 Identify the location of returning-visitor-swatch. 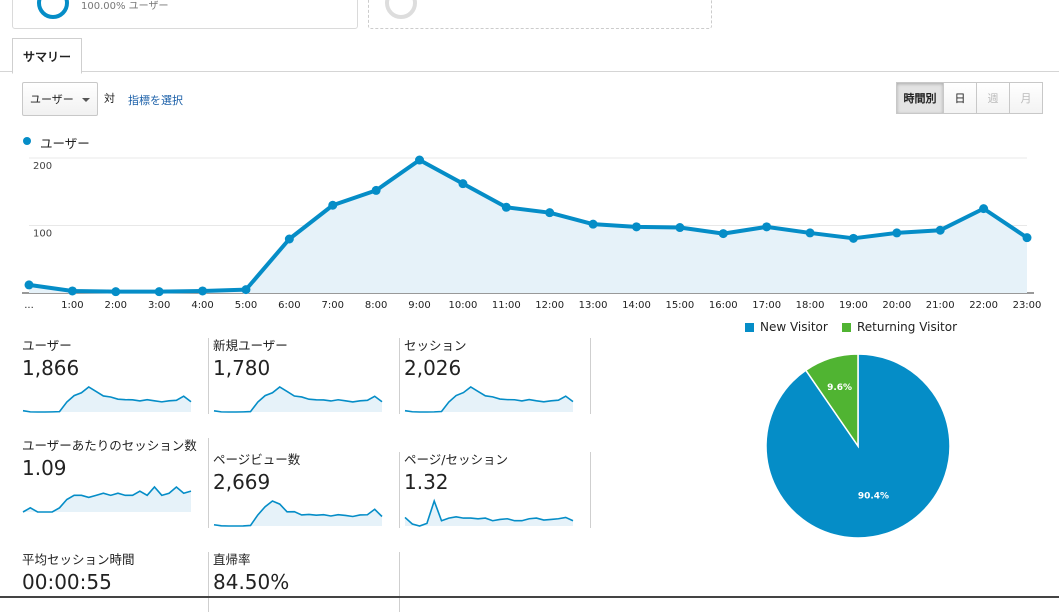
(846, 327).